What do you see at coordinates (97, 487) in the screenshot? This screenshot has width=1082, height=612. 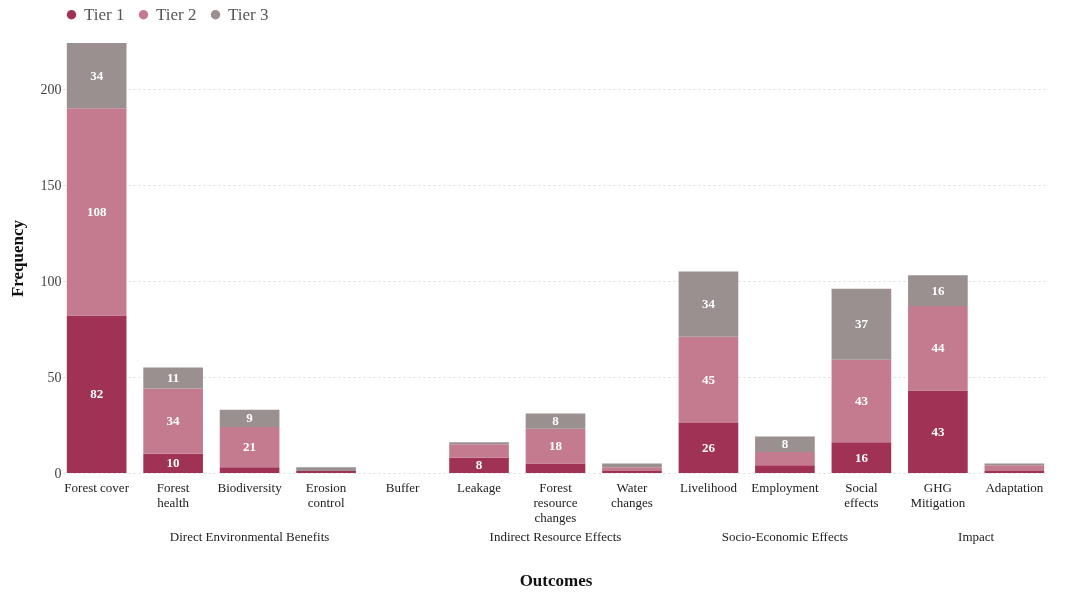 I see `x-tick-label: Forest cover` at bounding box center [97, 487].